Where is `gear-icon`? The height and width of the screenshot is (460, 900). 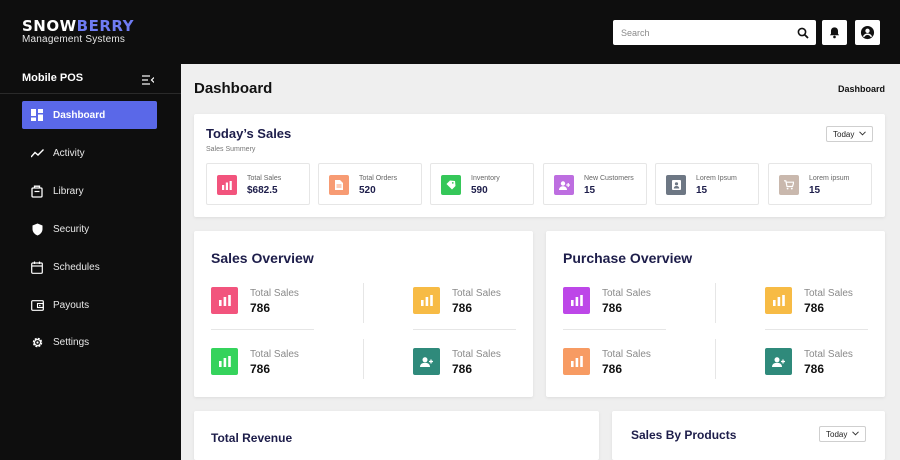
gear-icon is located at coordinates (37, 342).